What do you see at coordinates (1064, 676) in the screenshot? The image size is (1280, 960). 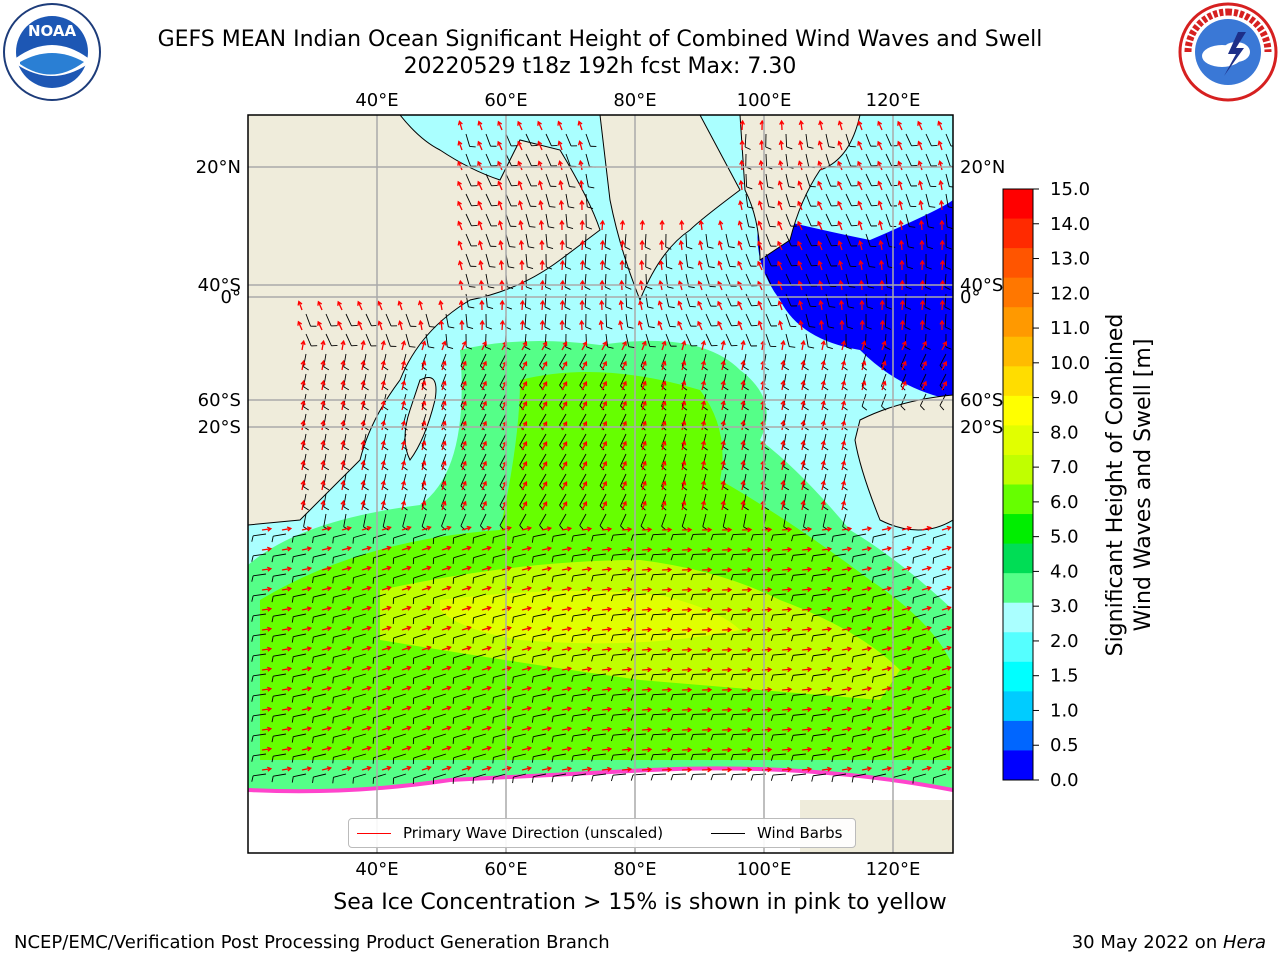 I see `colorbar-tick-label: 1.5` at bounding box center [1064, 676].